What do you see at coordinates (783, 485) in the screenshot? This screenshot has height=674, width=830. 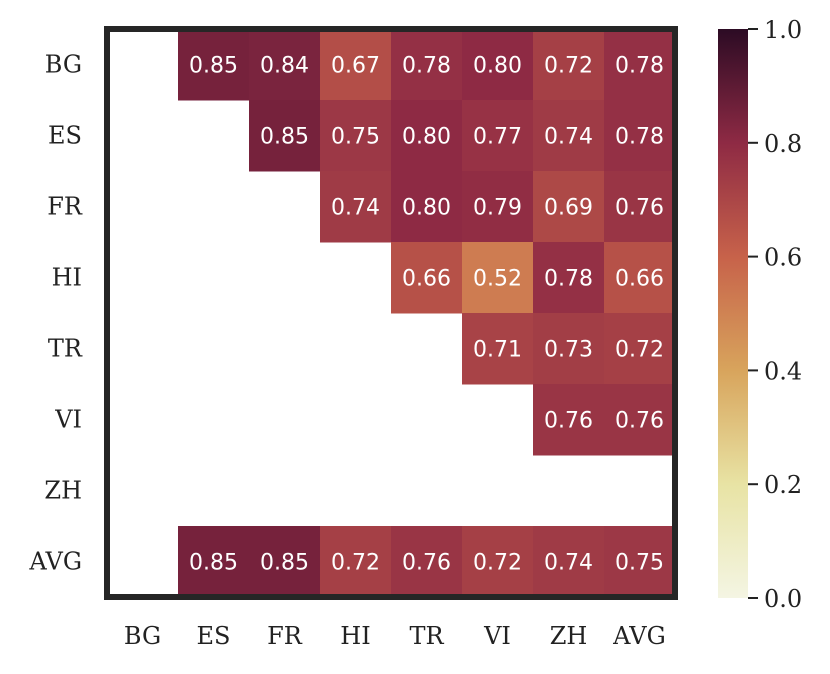 I see `colorbar-tick-label: 0.2` at bounding box center [783, 485].